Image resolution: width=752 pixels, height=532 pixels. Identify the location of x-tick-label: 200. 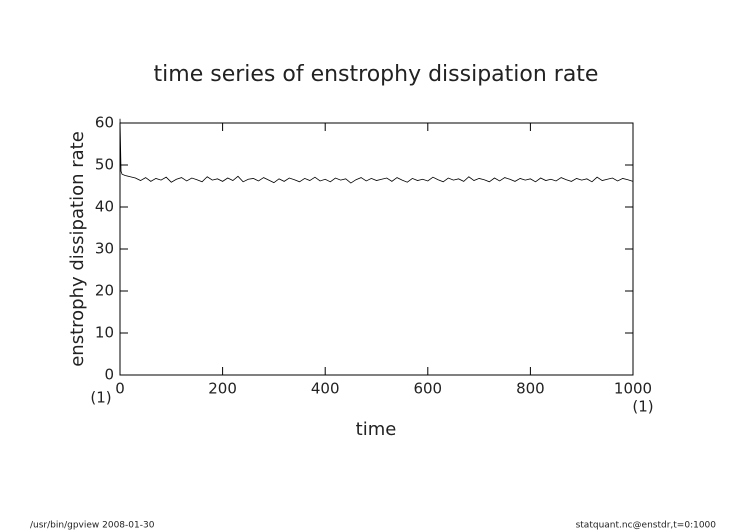
(222, 389).